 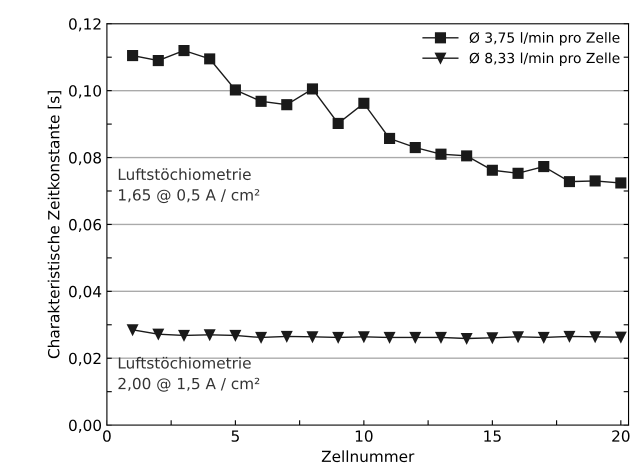 I want to click on y-tick-label: 0,02, so click(x=85, y=359).